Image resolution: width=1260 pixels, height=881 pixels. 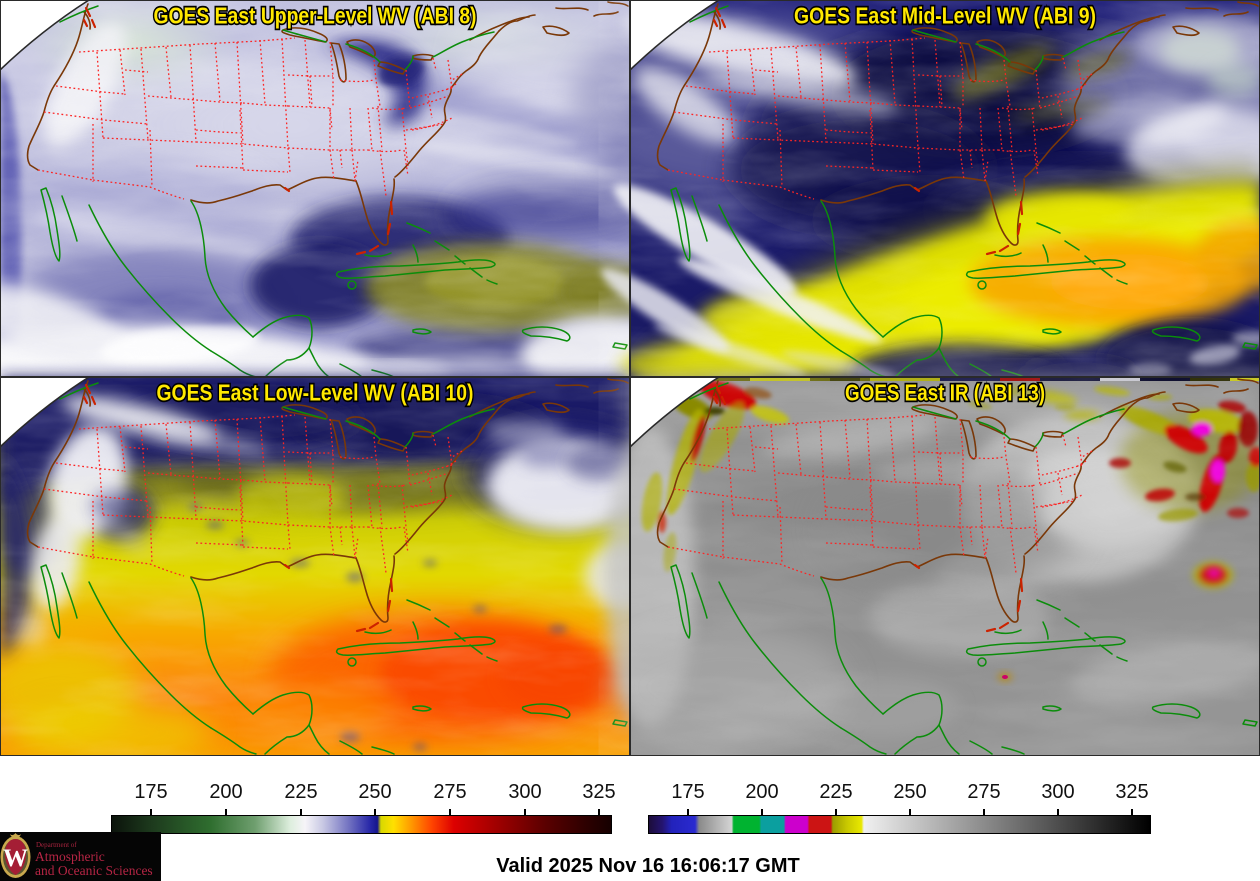 I want to click on svg-text:GOES East Upper-Level WV (ABI: GOES East Upper-Level WV (ABI 8), so click(x=315, y=16).